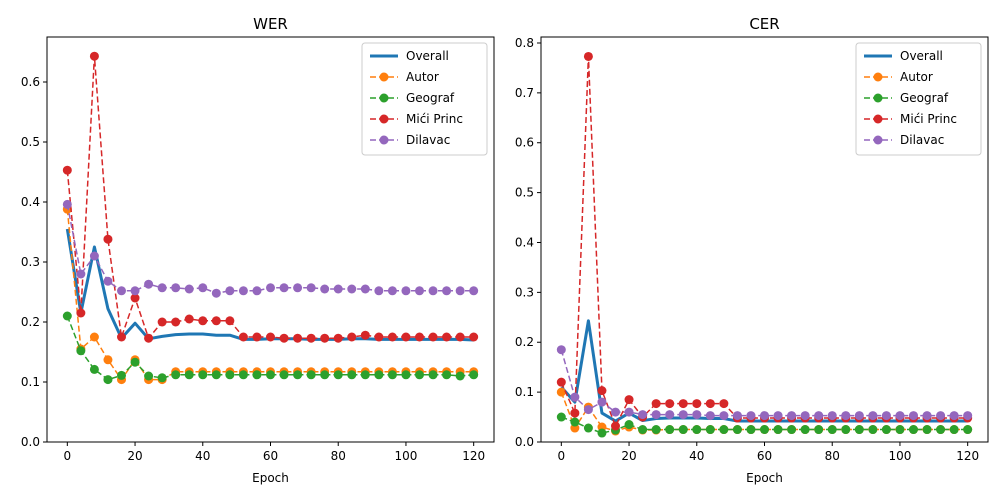  I want to click on y-tick-label: 0.6, so click(30, 82).